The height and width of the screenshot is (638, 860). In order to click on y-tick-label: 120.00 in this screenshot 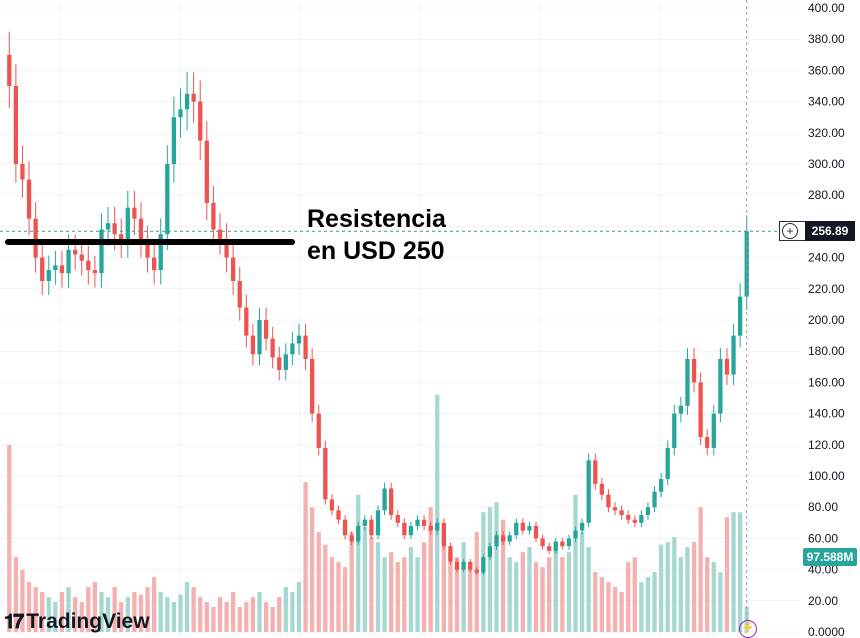, I will do `click(826, 445)`.